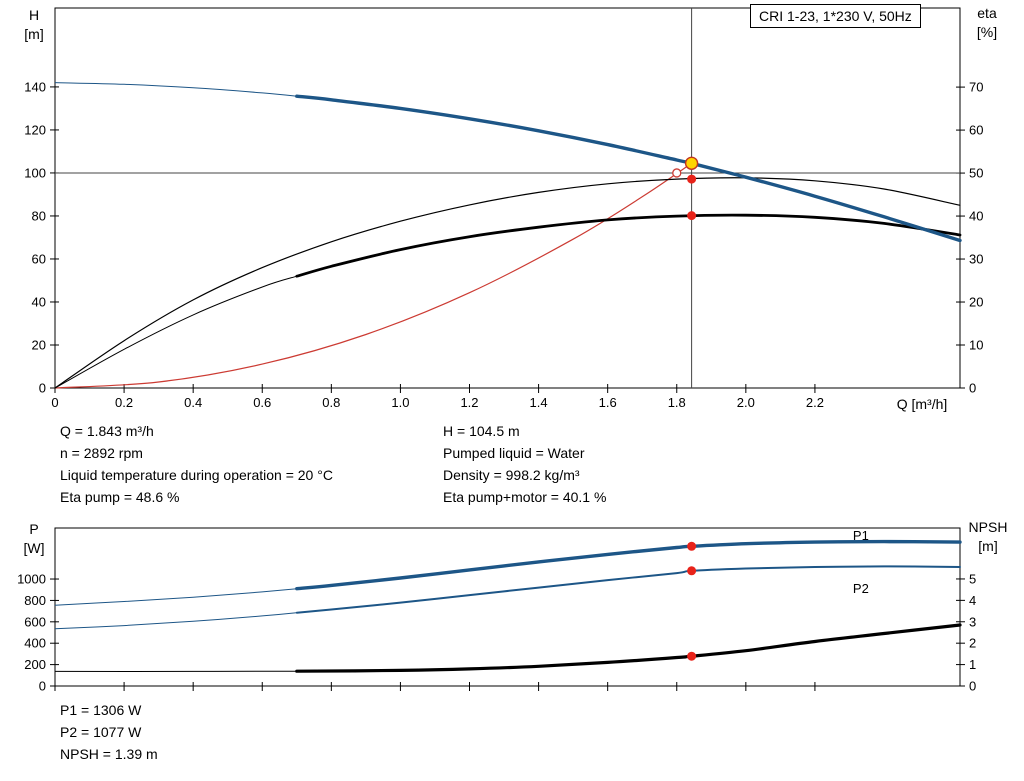  What do you see at coordinates (976, 87) in the screenshot?
I see `y-right-tick-label: 70` at bounding box center [976, 87].